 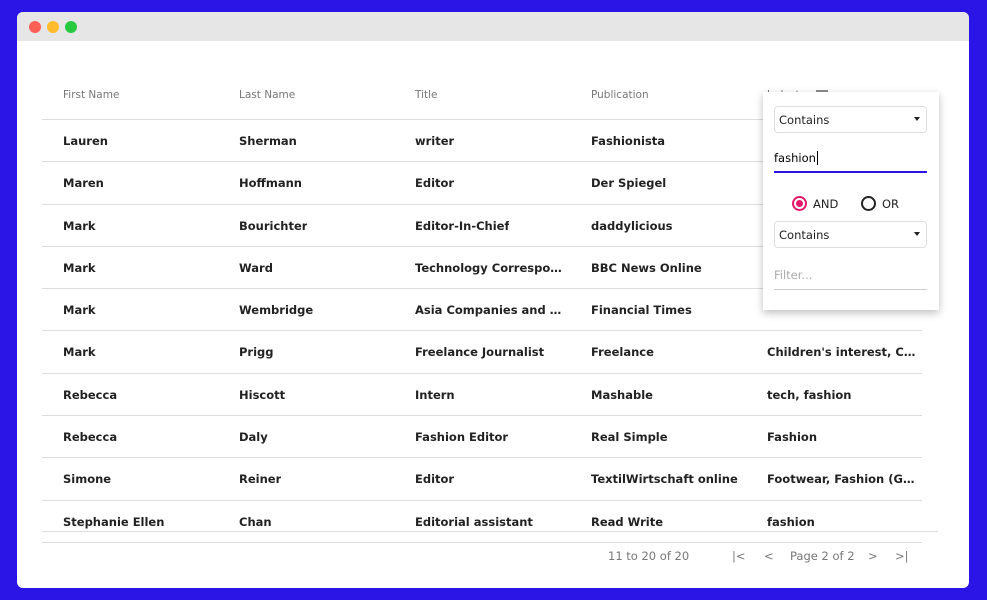 What do you see at coordinates (114, 521) in the screenshot?
I see `cell-first-name: Stephanie Ellen` at bounding box center [114, 521].